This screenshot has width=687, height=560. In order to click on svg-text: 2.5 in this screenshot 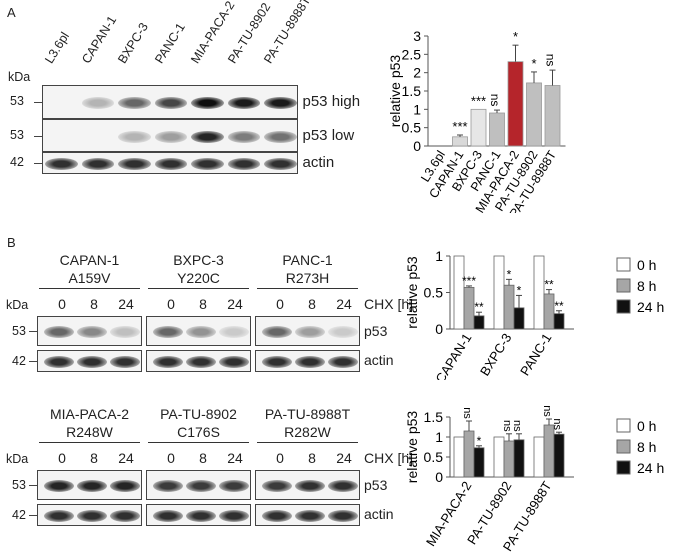, I will do `click(412, 54)`.